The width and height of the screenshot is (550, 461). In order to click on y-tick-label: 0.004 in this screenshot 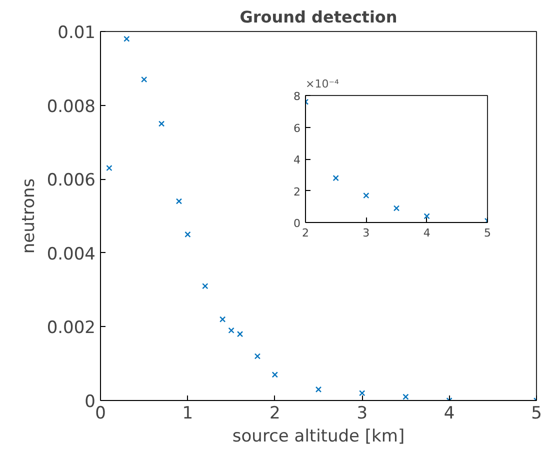, I will do `click(71, 254)`.